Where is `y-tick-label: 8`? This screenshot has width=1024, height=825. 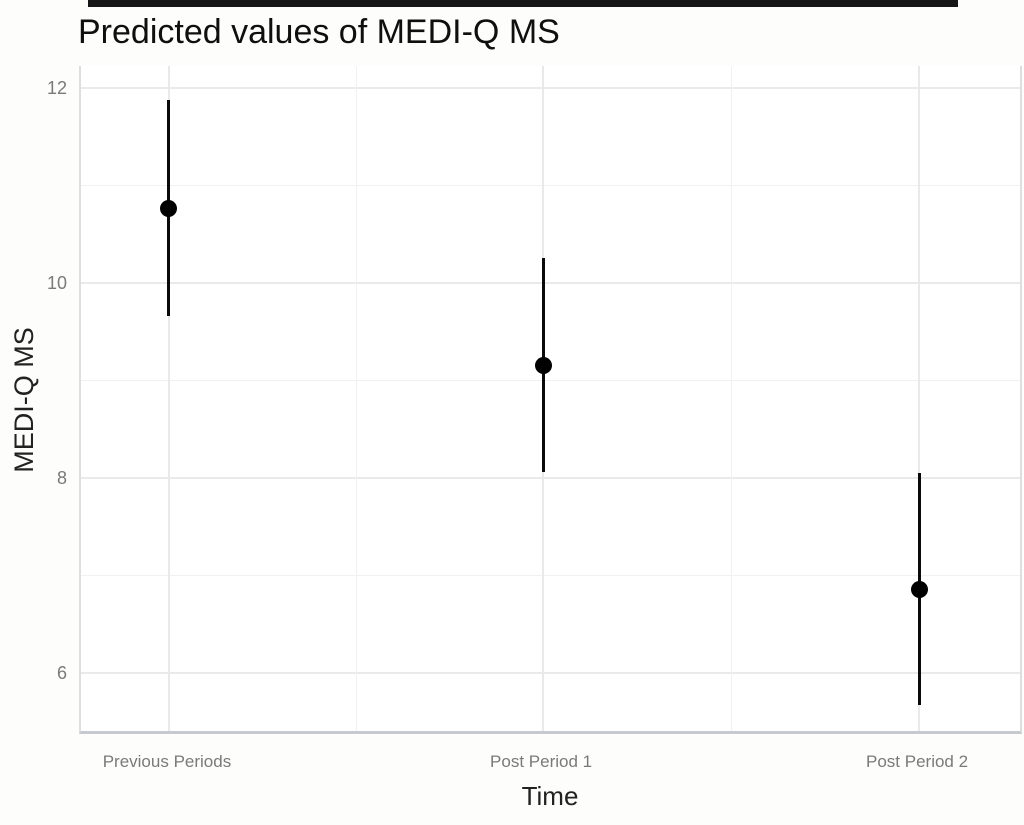 y-tick-label: 8 is located at coordinates (61, 477).